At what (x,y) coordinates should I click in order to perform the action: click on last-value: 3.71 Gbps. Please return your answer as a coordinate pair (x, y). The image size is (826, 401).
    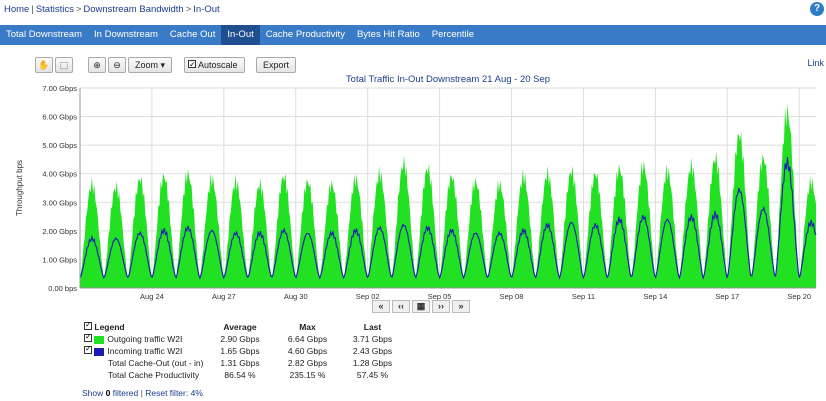
    Looking at the image, I should click on (372, 339).